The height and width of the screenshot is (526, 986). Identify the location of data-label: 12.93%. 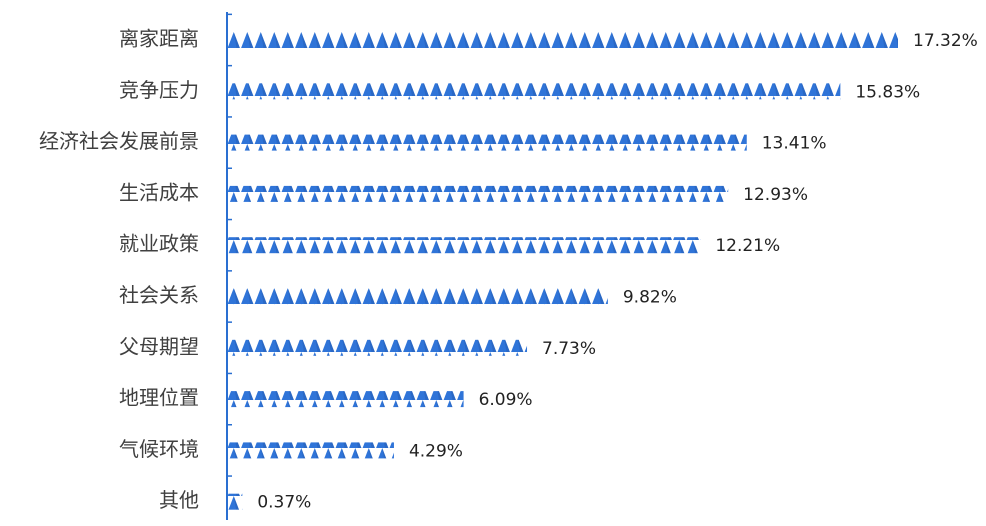
(775, 195).